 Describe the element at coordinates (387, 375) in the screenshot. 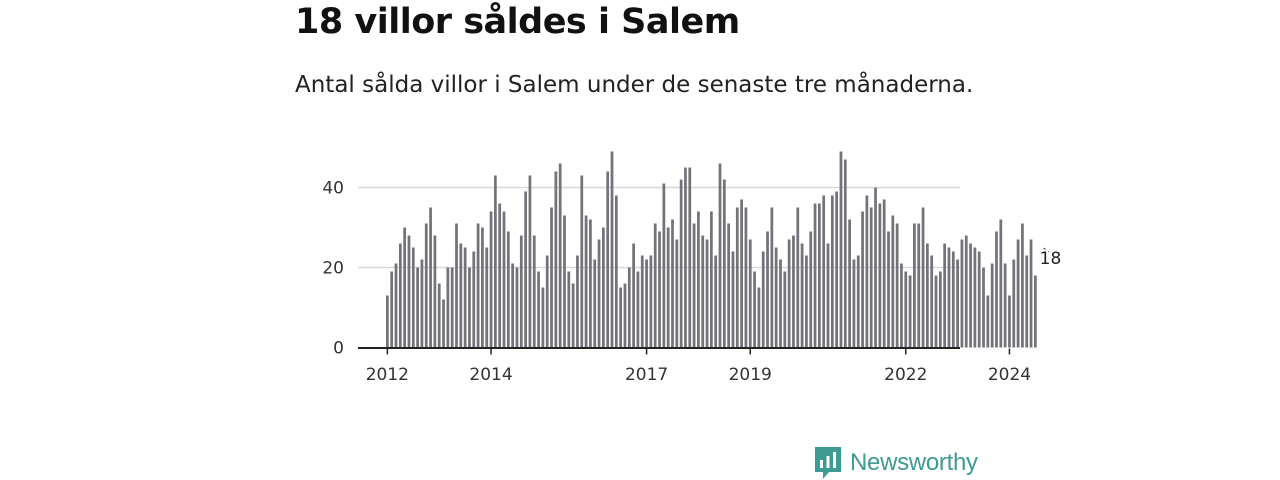

I see `x-tick-label: 2012` at that location.